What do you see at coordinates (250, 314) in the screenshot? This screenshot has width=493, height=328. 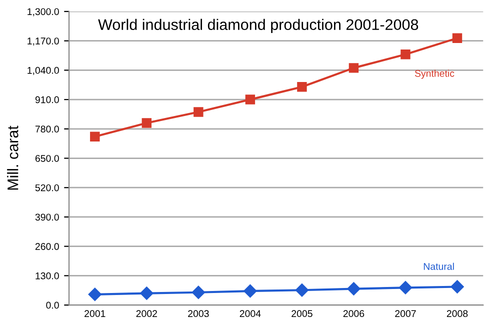 I see `x-tick-label: 2004` at bounding box center [250, 314].